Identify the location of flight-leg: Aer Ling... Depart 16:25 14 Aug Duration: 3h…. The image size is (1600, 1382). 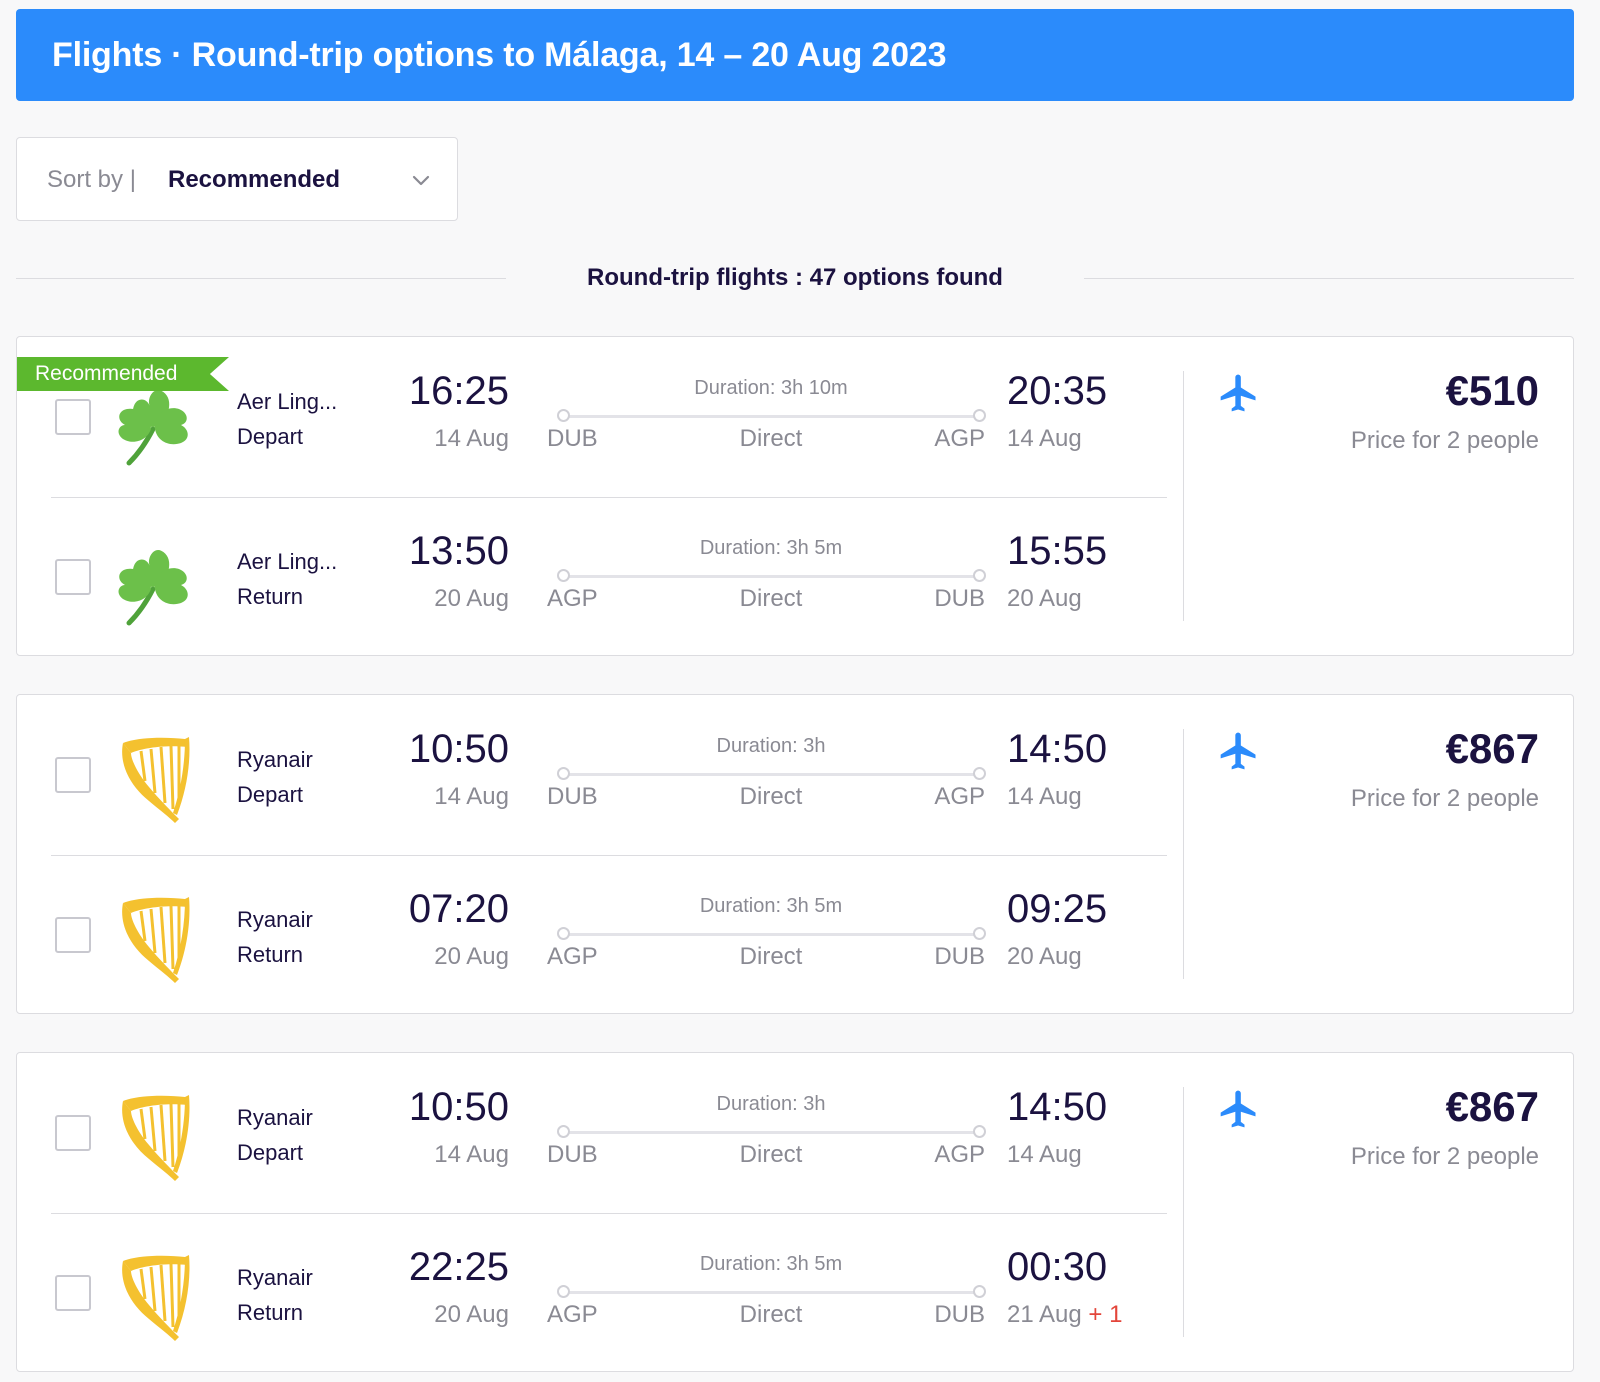
(597, 417).